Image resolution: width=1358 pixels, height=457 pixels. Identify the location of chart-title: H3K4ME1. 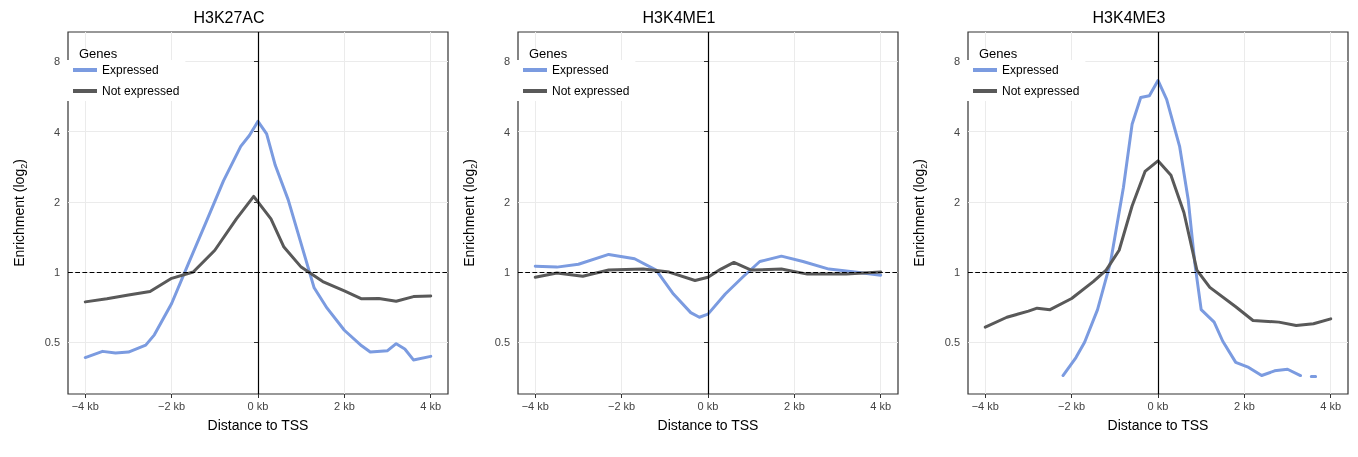
(679, 17).